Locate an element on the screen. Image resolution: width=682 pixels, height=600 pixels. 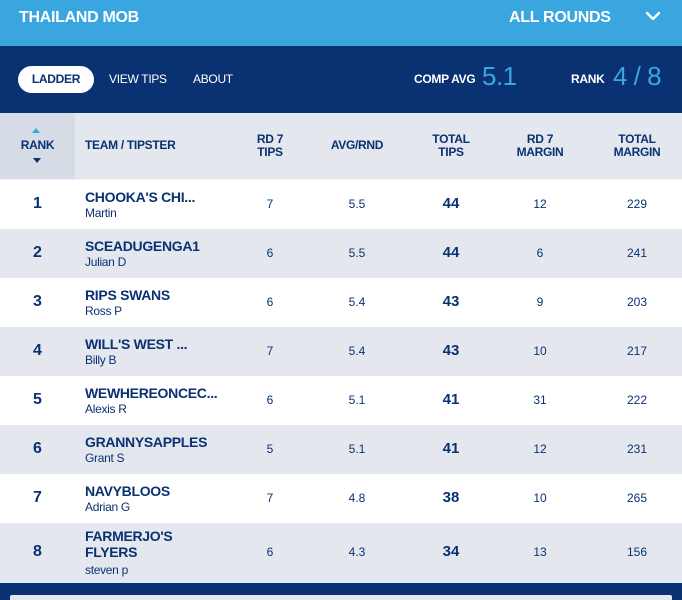
row-rank: 5 is located at coordinates (37, 399).